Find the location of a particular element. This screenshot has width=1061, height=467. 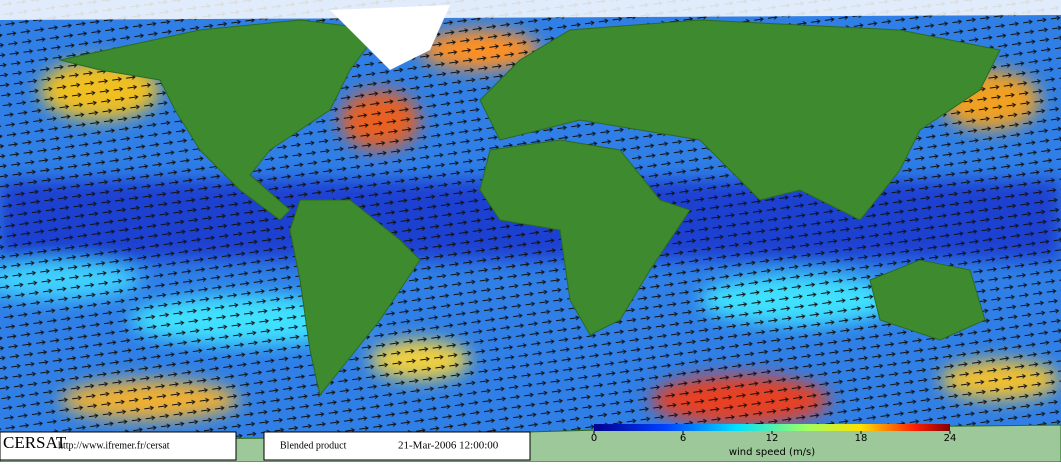

url: http://www.ifremer.fr/cersat is located at coordinates (114, 445).